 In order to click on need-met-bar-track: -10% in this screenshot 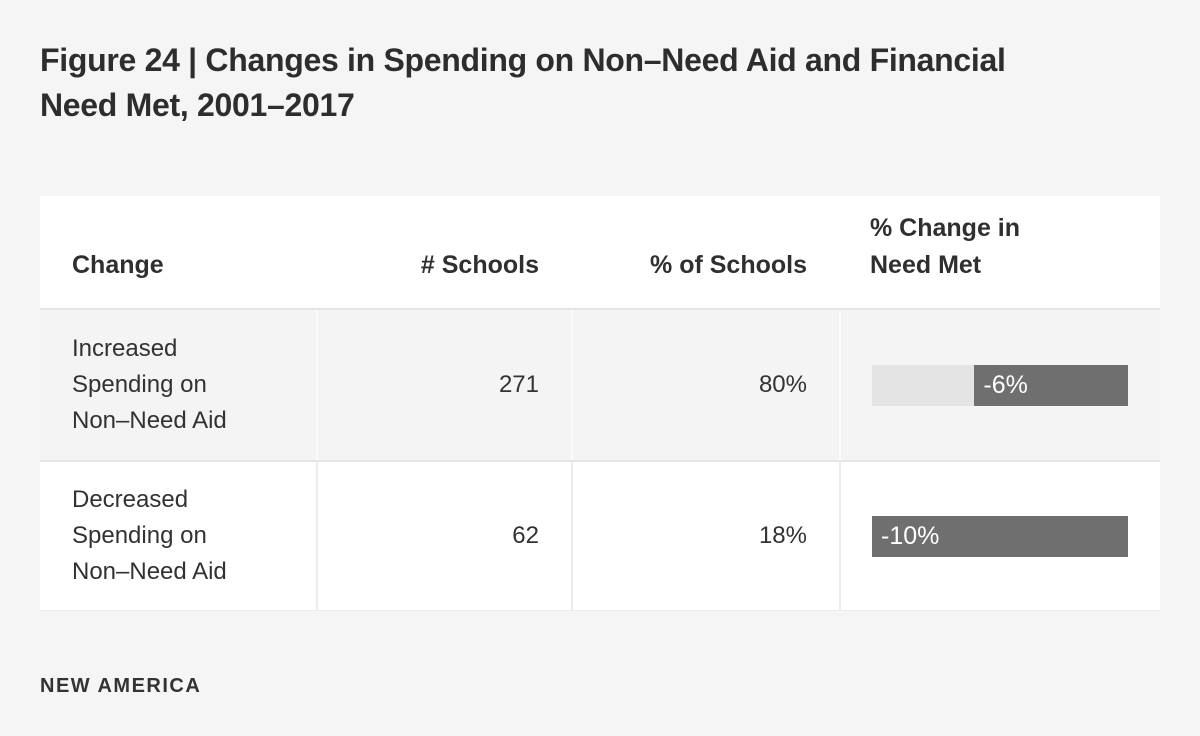, I will do `click(1000, 536)`.